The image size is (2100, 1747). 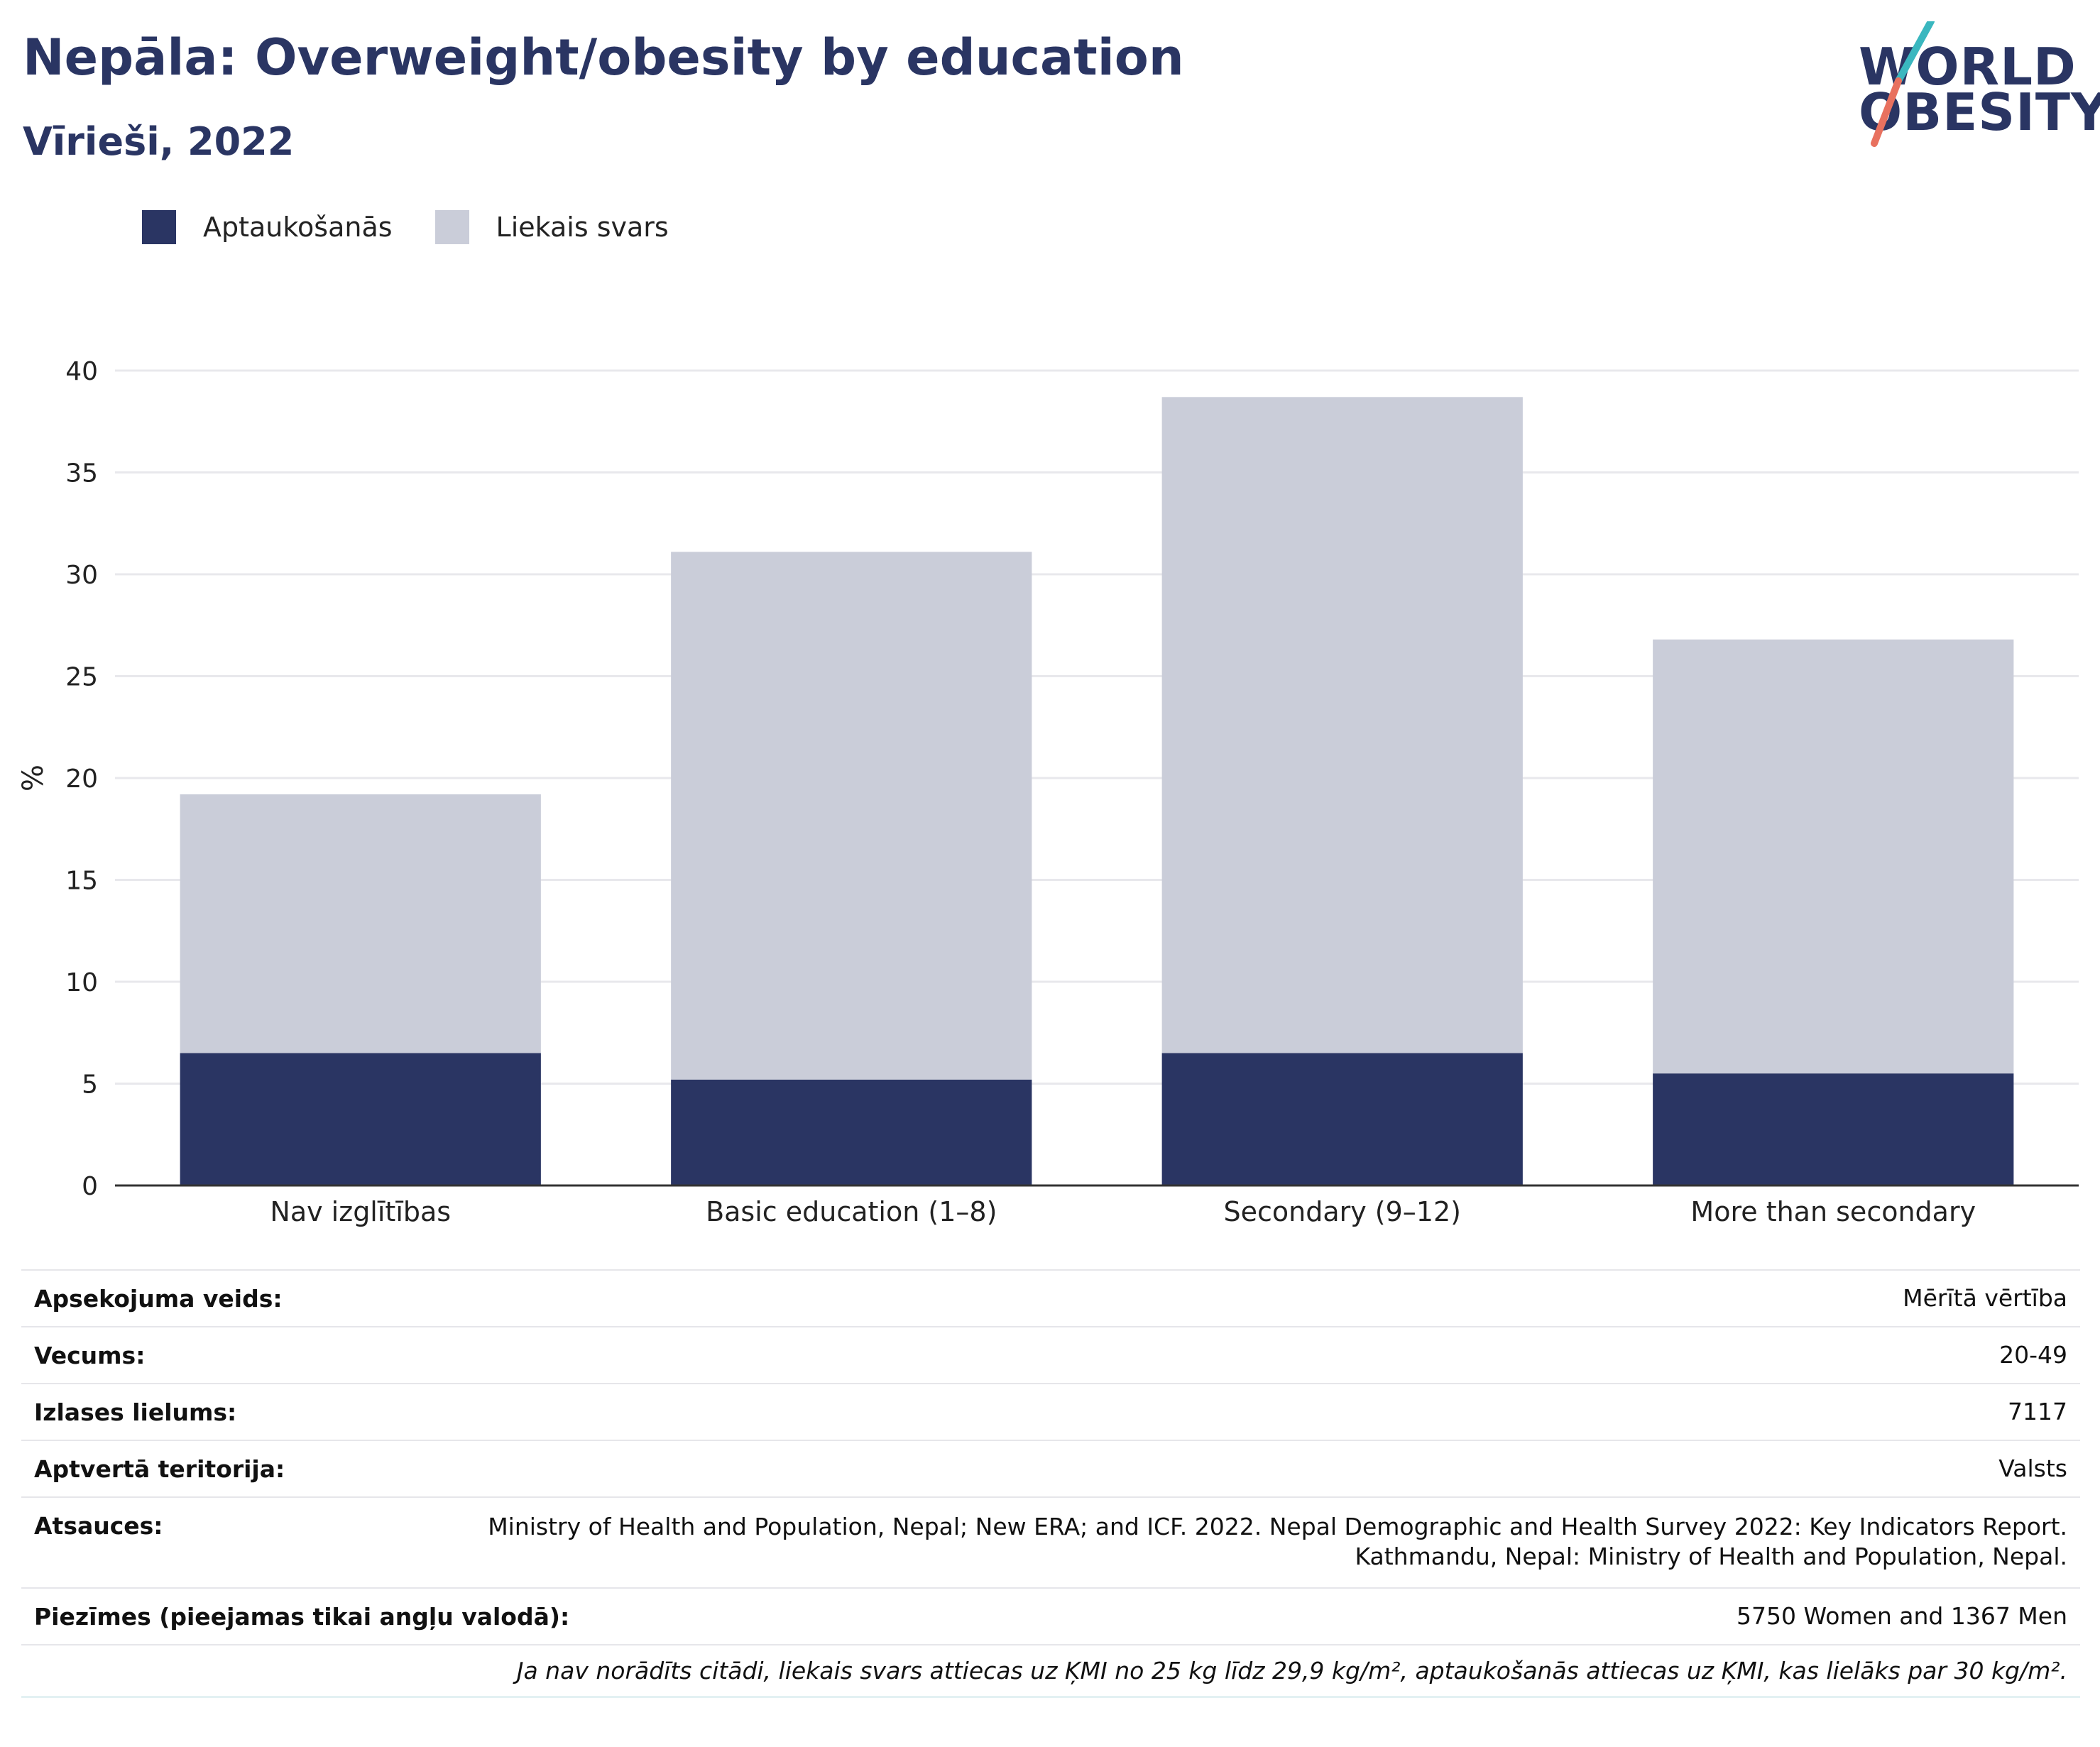 I want to click on info-value: 7117, so click(x=2037, y=1411).